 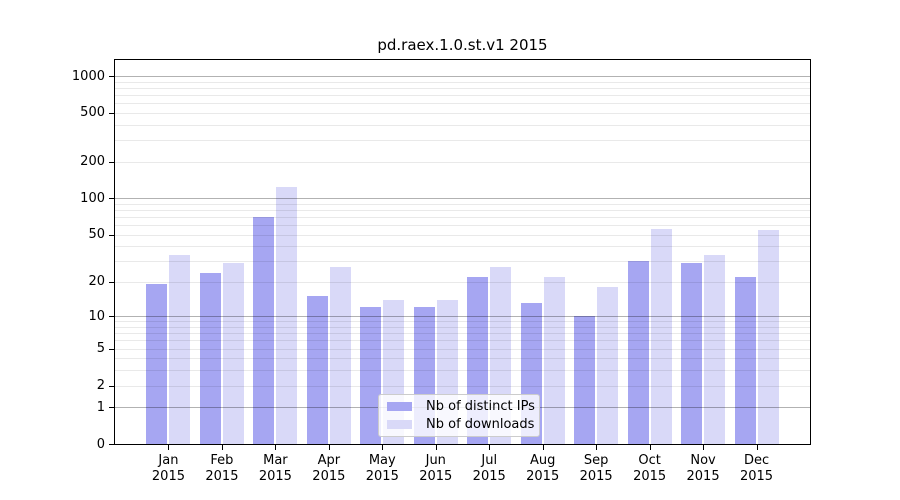 What do you see at coordinates (222, 468) in the screenshot?
I see `x-tick-label: Feb 2015` at bounding box center [222, 468].